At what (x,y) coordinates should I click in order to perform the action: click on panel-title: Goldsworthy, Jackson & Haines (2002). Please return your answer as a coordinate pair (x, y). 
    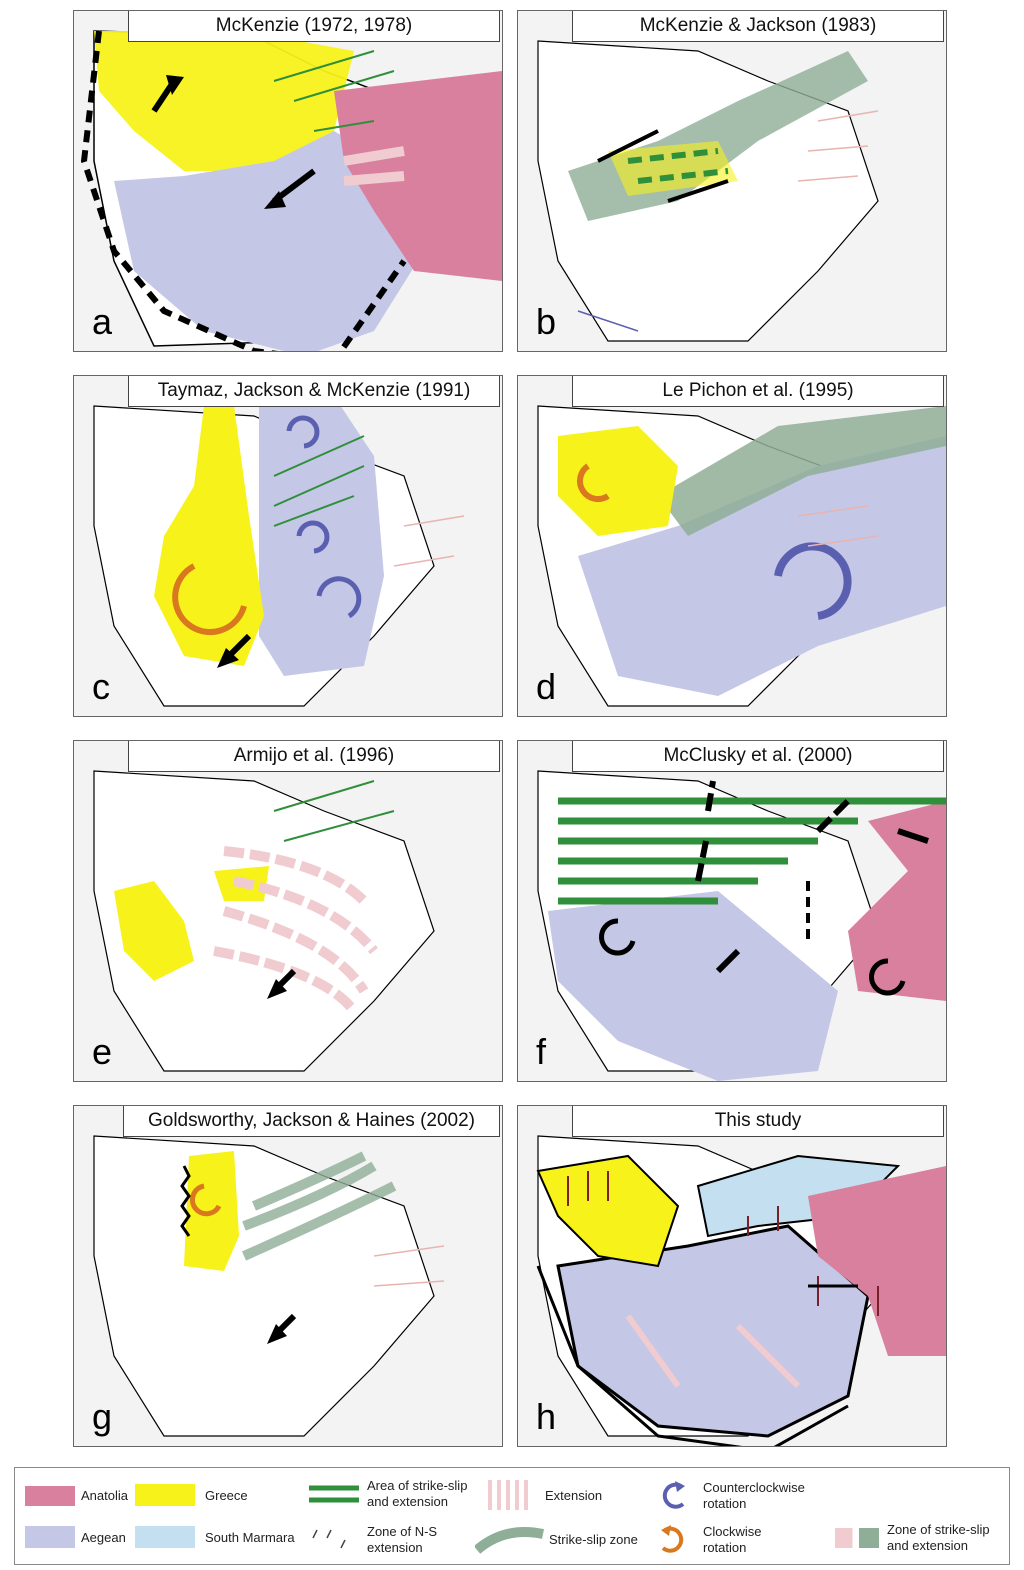
    Looking at the image, I should click on (311, 1121).